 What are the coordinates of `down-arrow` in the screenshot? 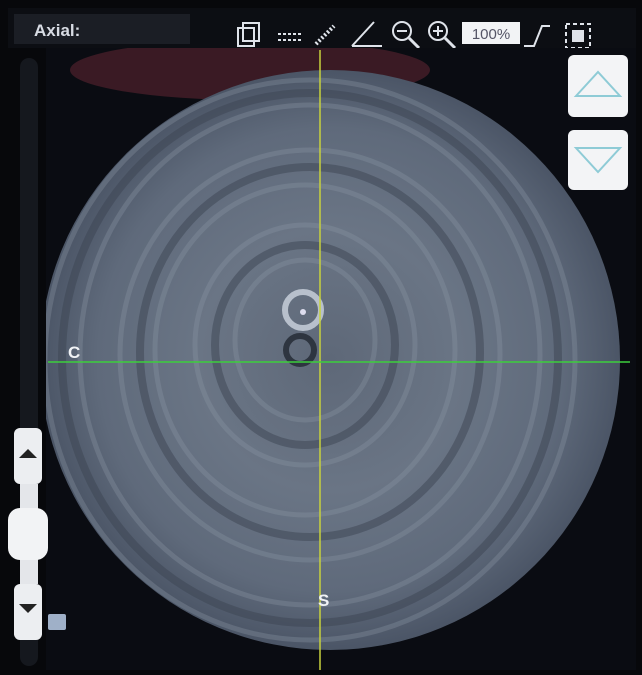 It's located at (598, 160).